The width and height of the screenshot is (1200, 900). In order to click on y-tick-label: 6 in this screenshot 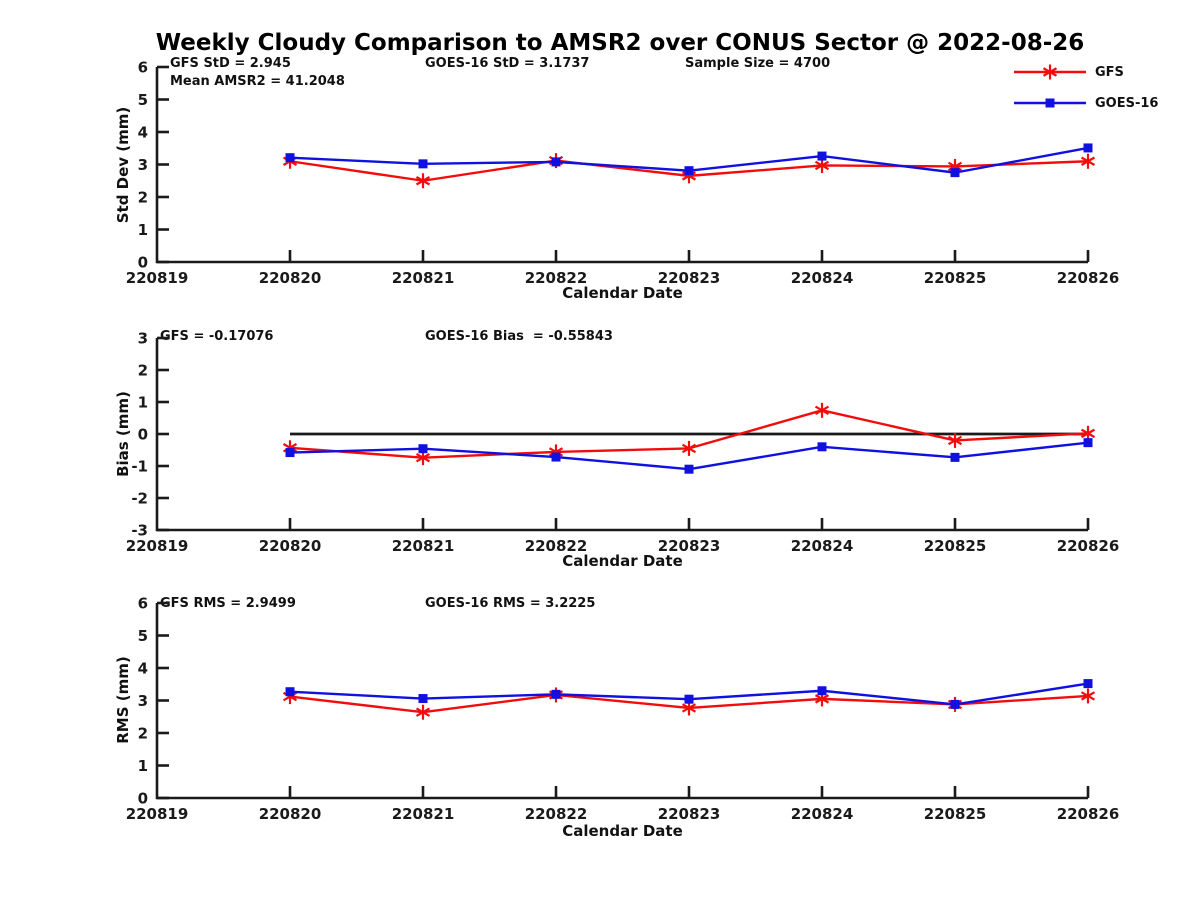, I will do `click(143, 68)`.